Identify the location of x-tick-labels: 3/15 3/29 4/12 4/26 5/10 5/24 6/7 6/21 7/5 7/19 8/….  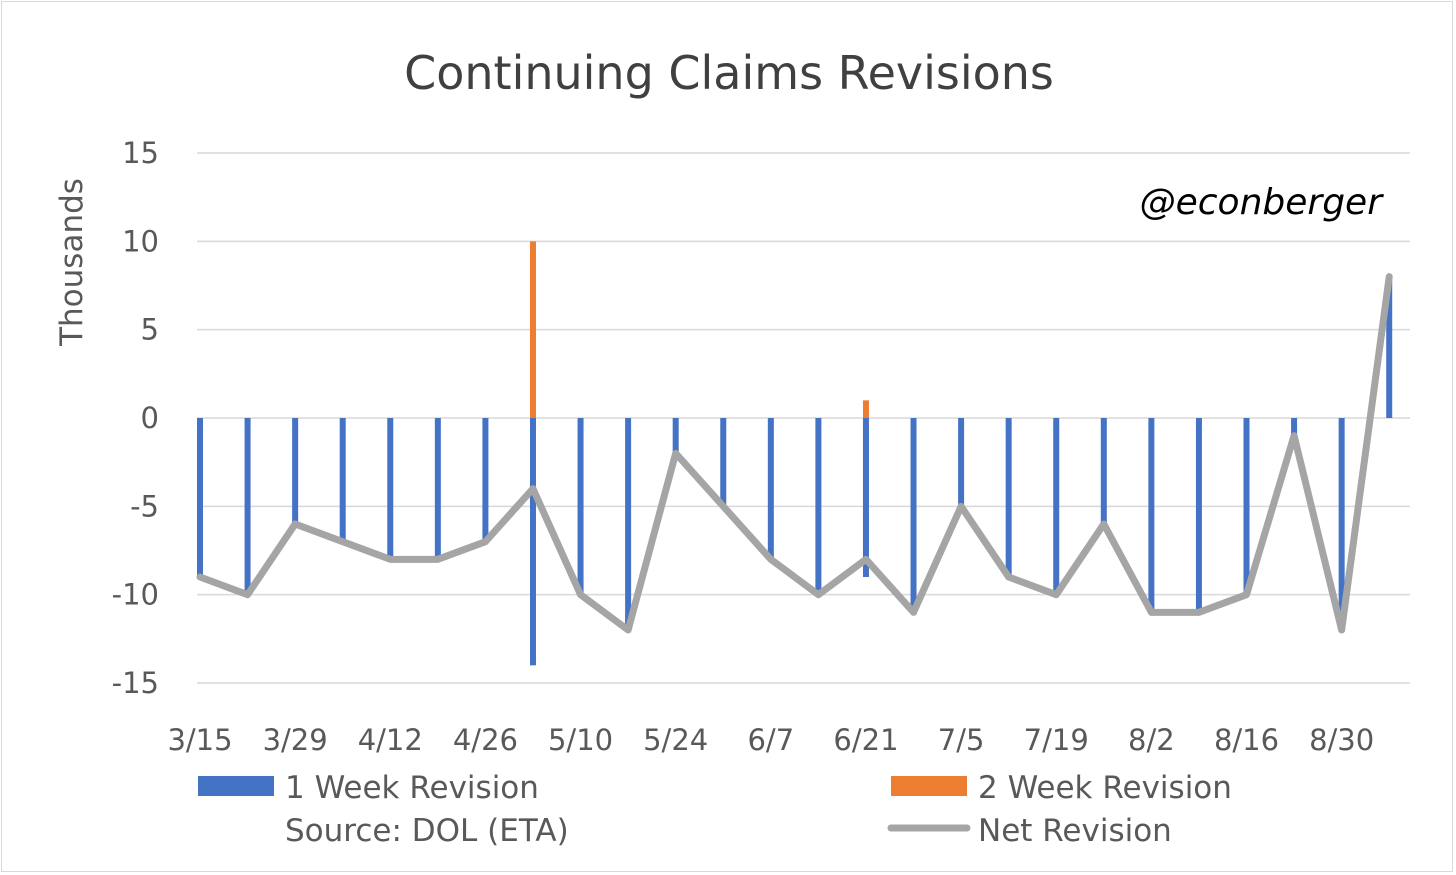
(770, 740).